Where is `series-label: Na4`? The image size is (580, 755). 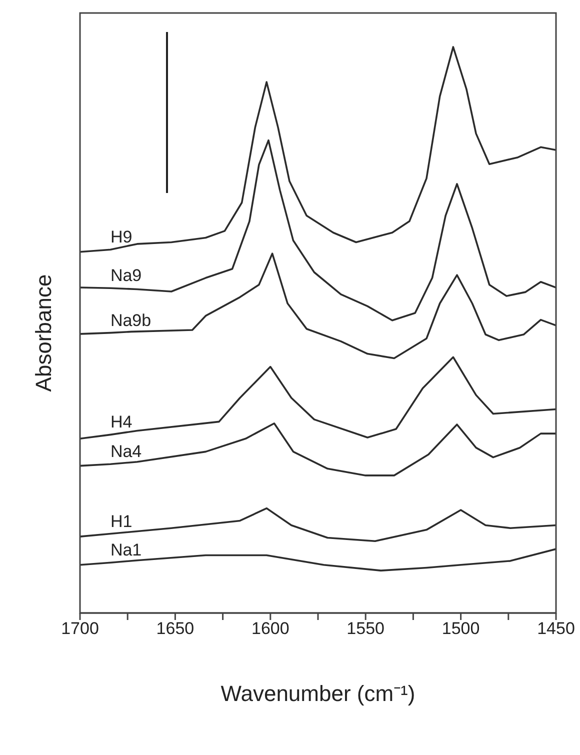 series-label: Na4 is located at coordinates (126, 452).